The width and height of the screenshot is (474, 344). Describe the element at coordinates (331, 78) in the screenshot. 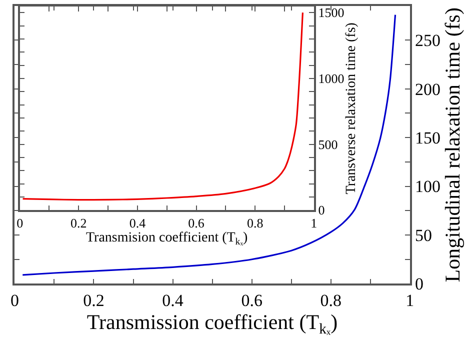

I see `y-tick-label: 1000` at that location.